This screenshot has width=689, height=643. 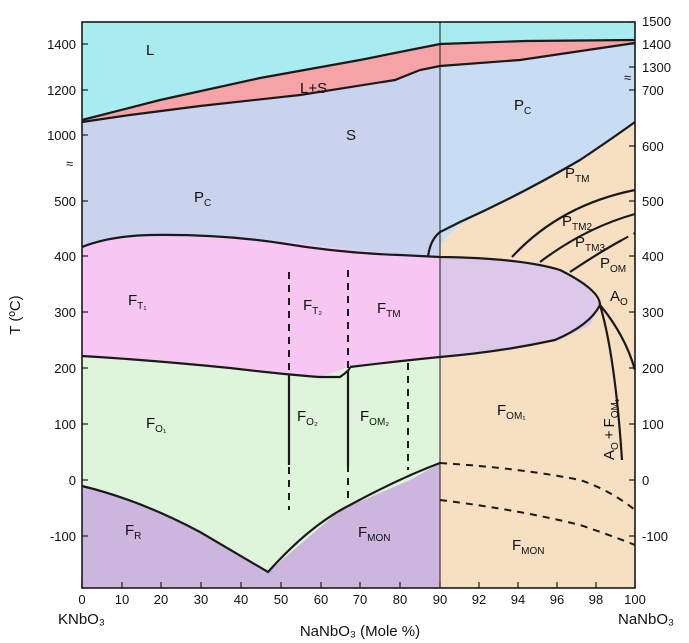 What do you see at coordinates (627, 77) in the screenshot?
I see `right-axis-break: ≈` at bounding box center [627, 77].